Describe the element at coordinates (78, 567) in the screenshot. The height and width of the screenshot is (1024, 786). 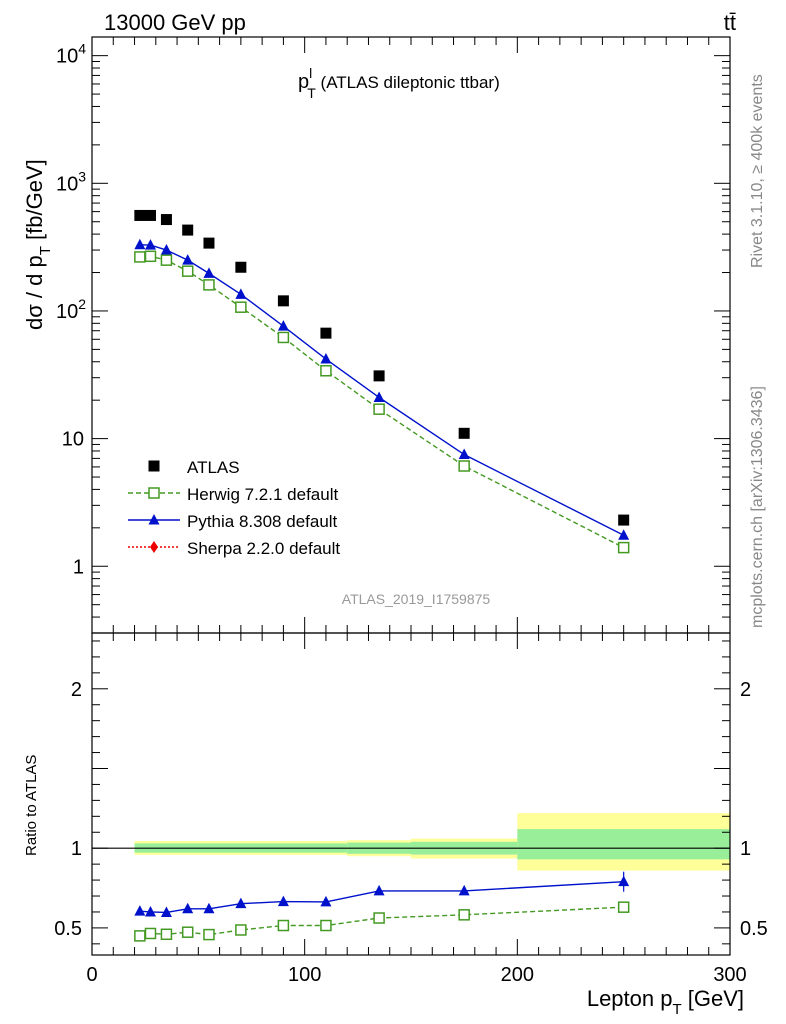
I see `y-tick-label: 1` at that location.